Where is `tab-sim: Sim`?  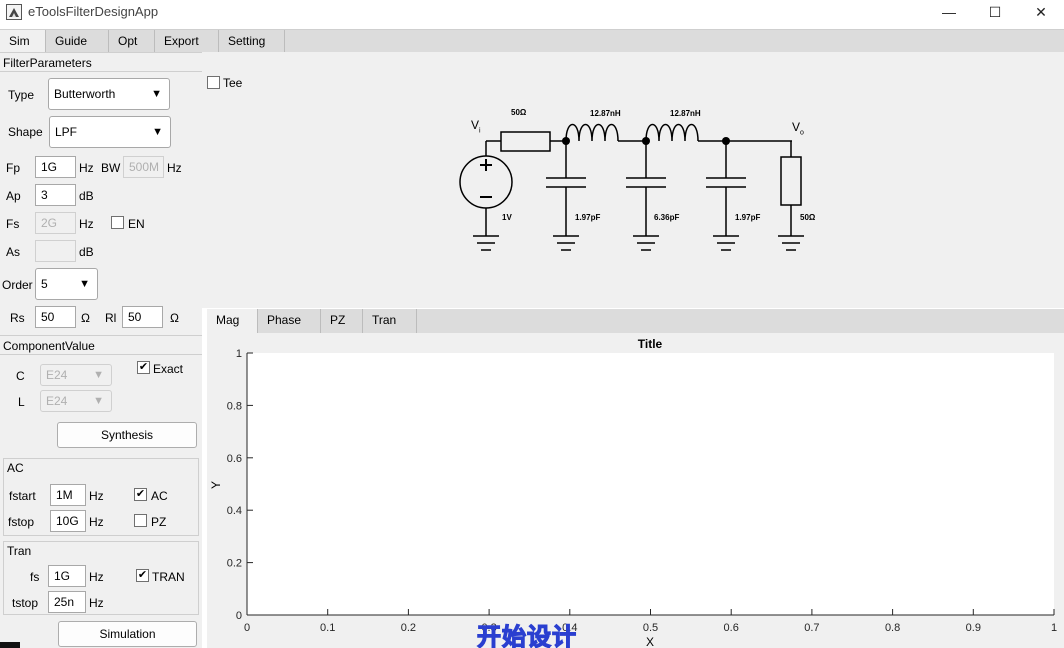 tab-sim: Sim is located at coordinates (23, 41).